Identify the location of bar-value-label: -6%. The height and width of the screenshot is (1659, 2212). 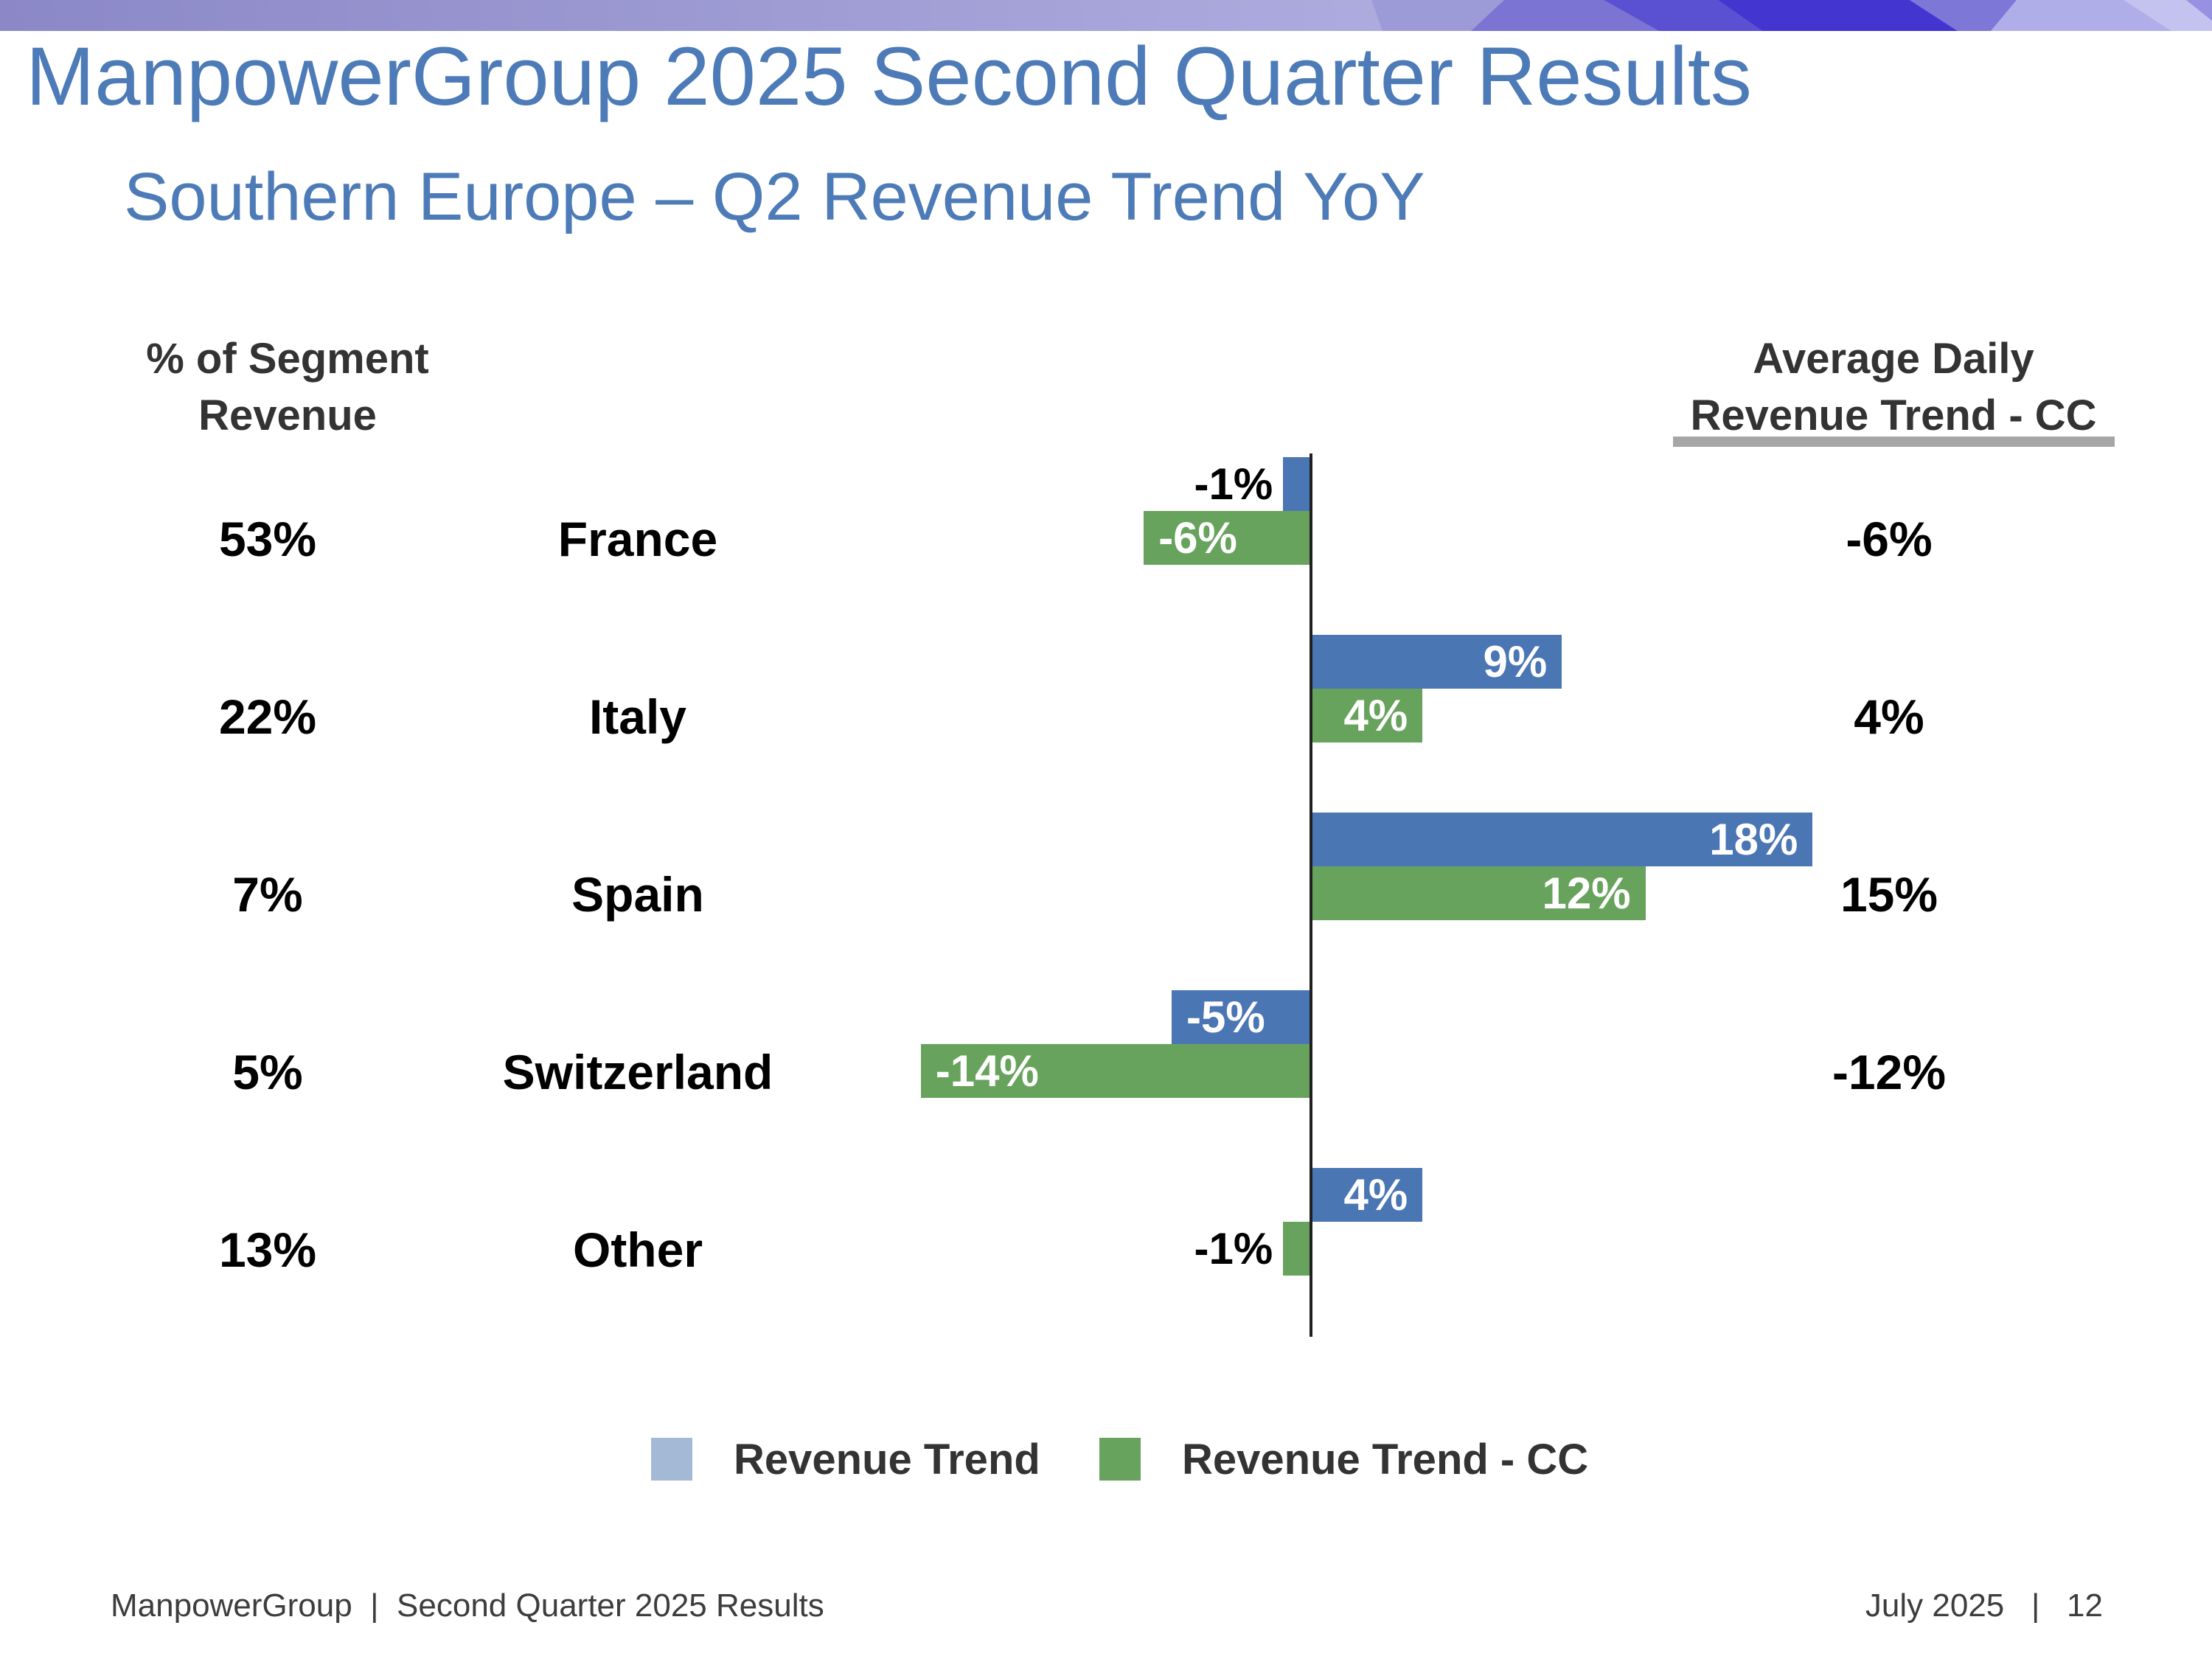
(1197, 538).